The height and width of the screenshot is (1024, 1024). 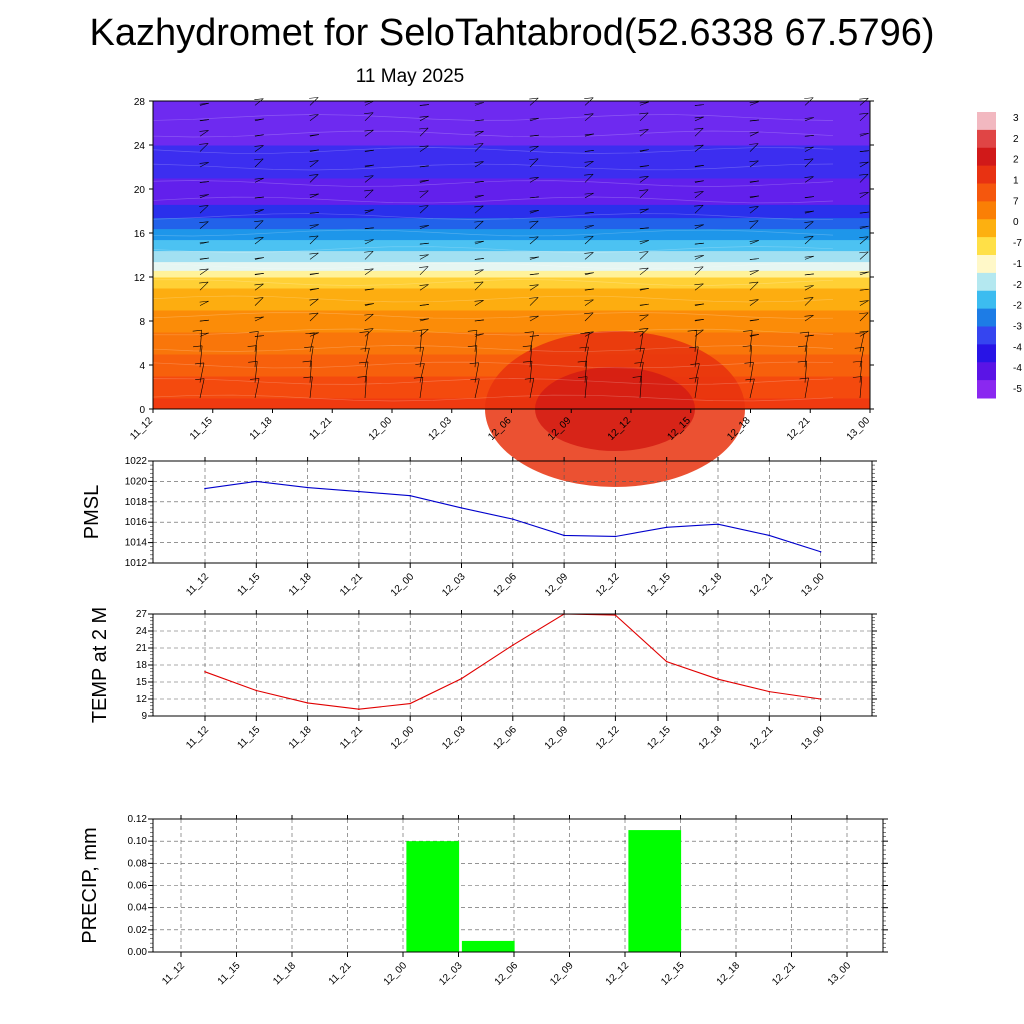 What do you see at coordinates (608, 585) in the screenshot?
I see `x-tick-label: 12_12` at bounding box center [608, 585].